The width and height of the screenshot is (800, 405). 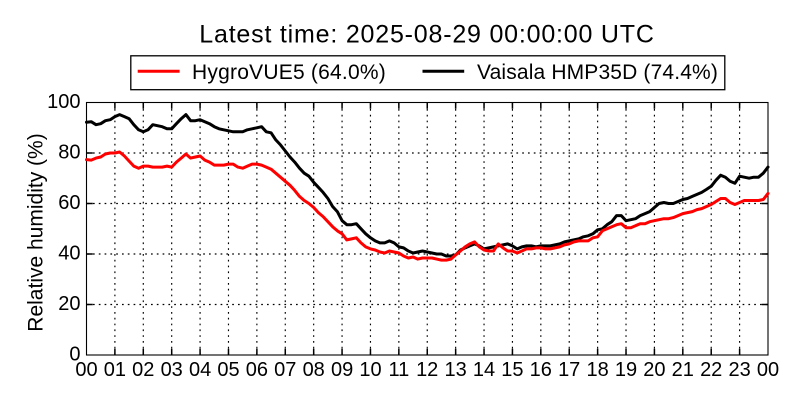 What do you see at coordinates (200, 370) in the screenshot?
I see `svg-text: 04` at bounding box center [200, 370].